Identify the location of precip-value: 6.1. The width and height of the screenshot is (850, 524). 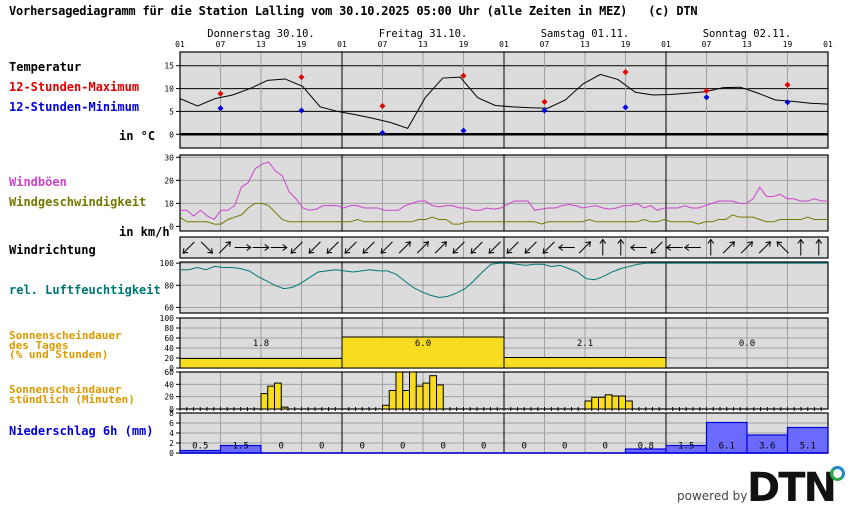
(727, 447).